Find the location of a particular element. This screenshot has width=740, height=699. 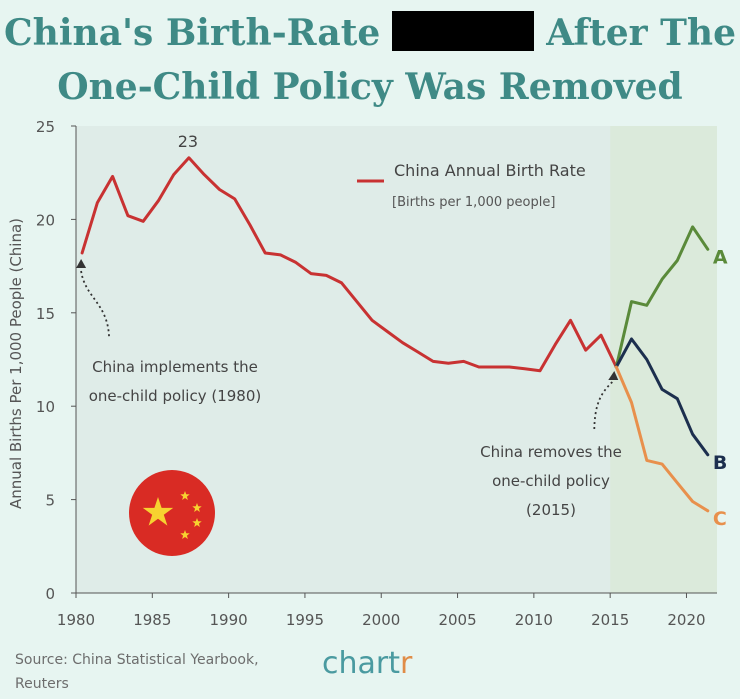

annotation-arrowhead-2015 is located at coordinates (613, 375).